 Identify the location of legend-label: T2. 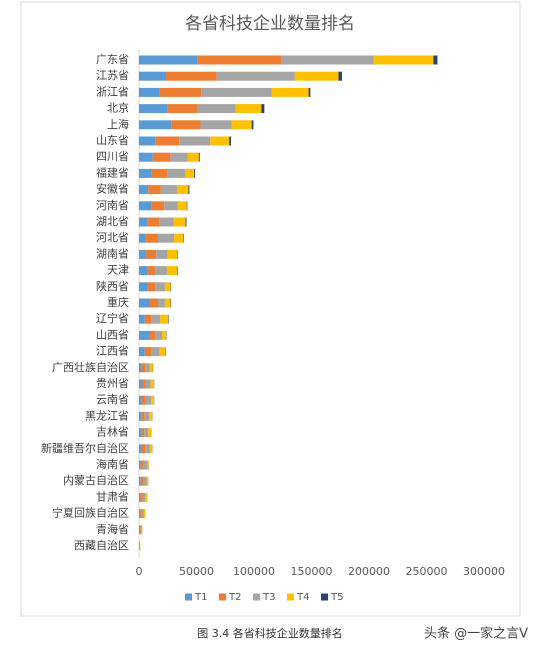
(234, 597).